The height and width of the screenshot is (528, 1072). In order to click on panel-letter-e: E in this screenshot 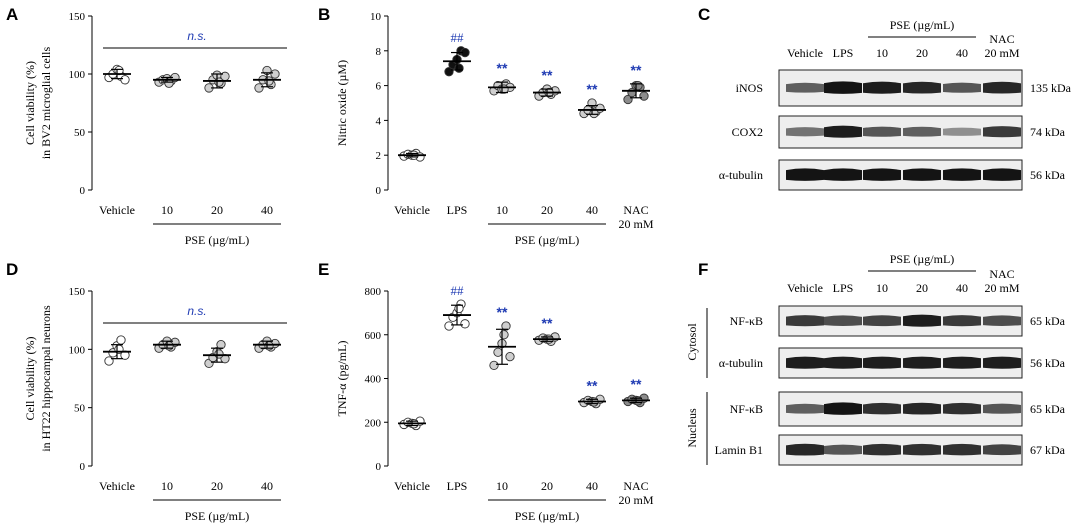, I will do `click(323, 269)`.